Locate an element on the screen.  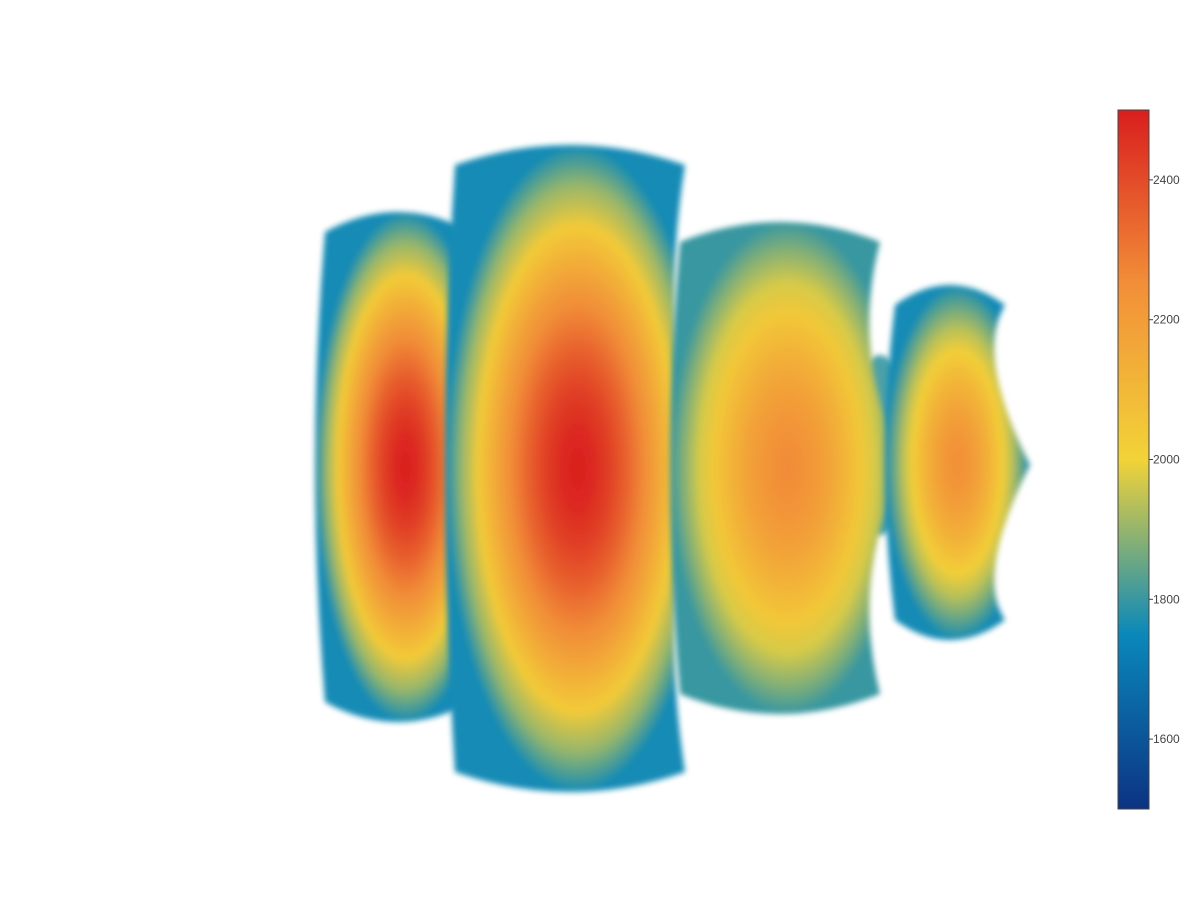
colorbar-gradient is located at coordinates (1133, 459).